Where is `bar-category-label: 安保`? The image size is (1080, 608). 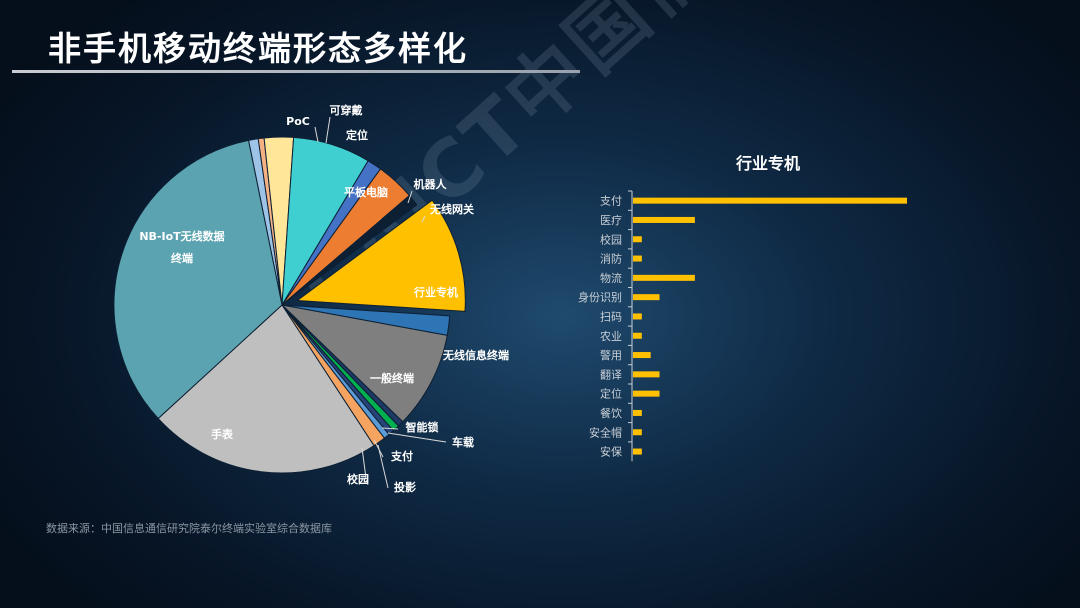 bar-category-label: 安保 is located at coordinates (611, 452).